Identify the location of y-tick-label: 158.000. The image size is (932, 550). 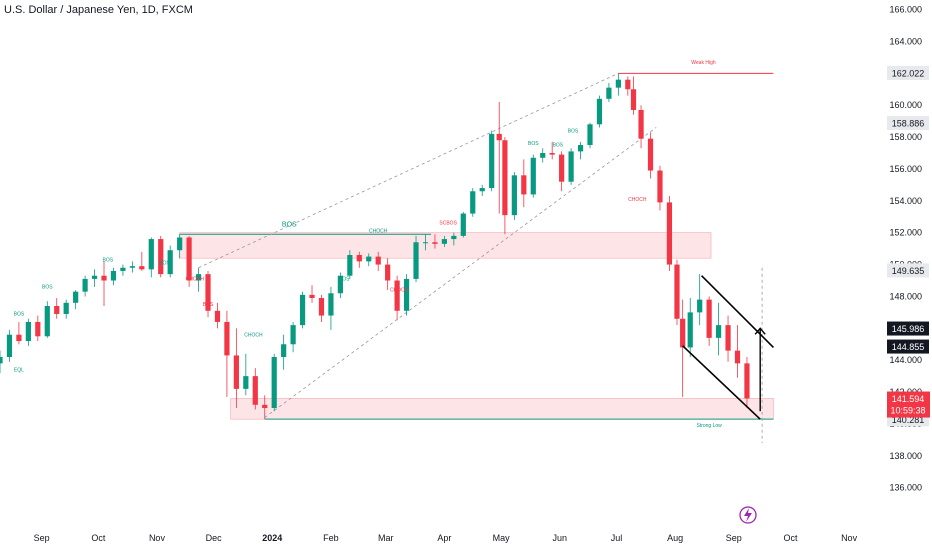
(905, 137).